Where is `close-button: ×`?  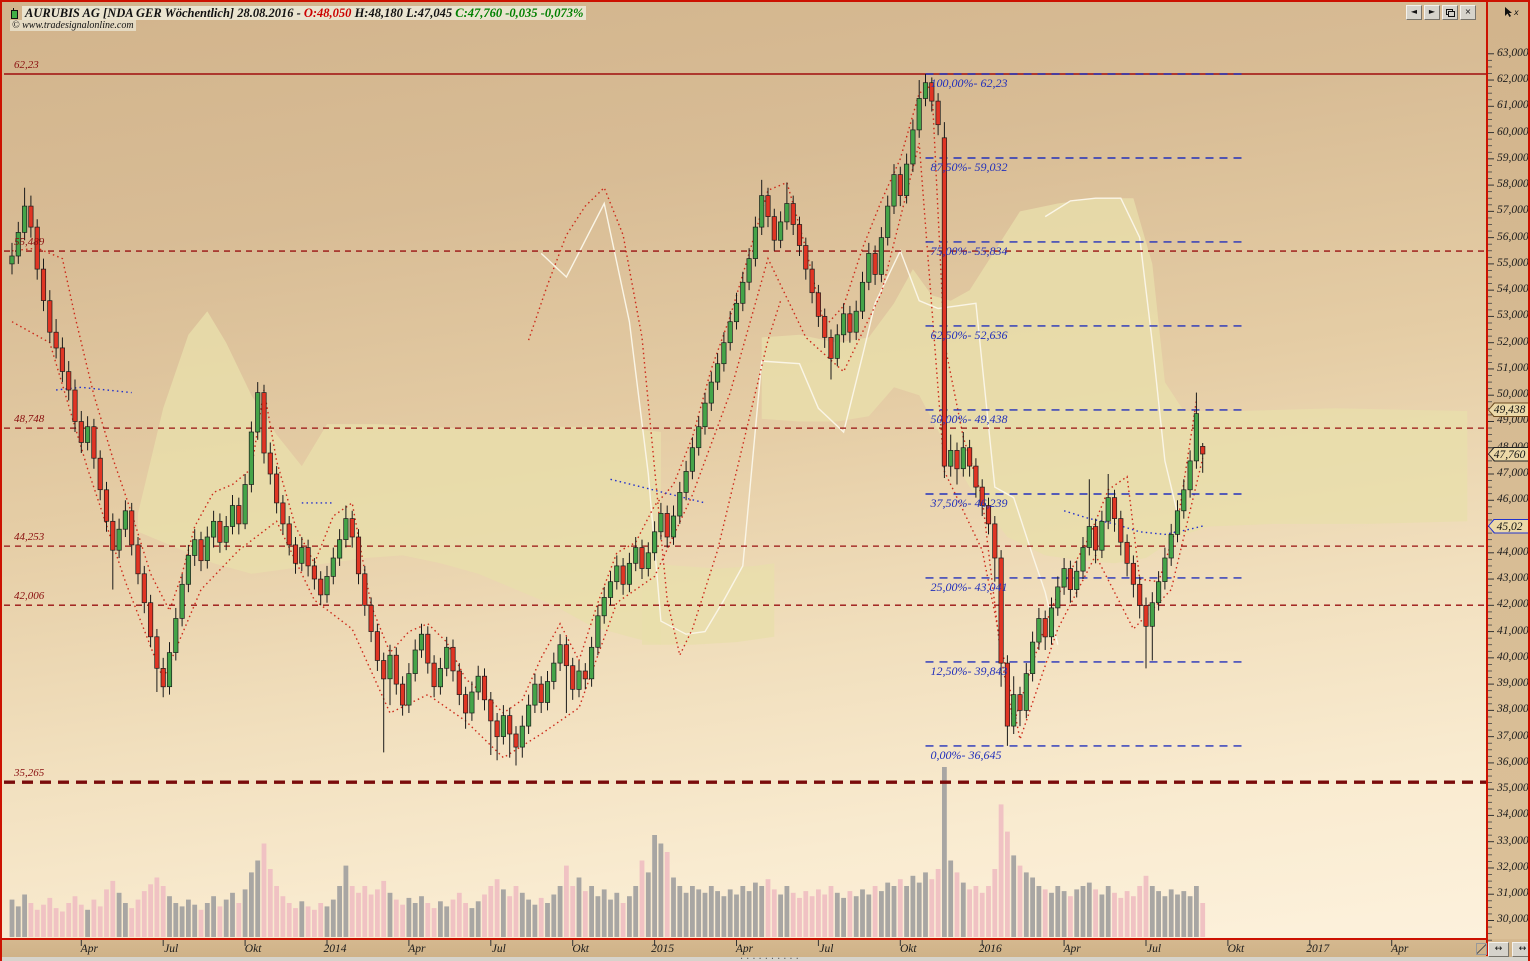 close-button: × is located at coordinates (1468, 12).